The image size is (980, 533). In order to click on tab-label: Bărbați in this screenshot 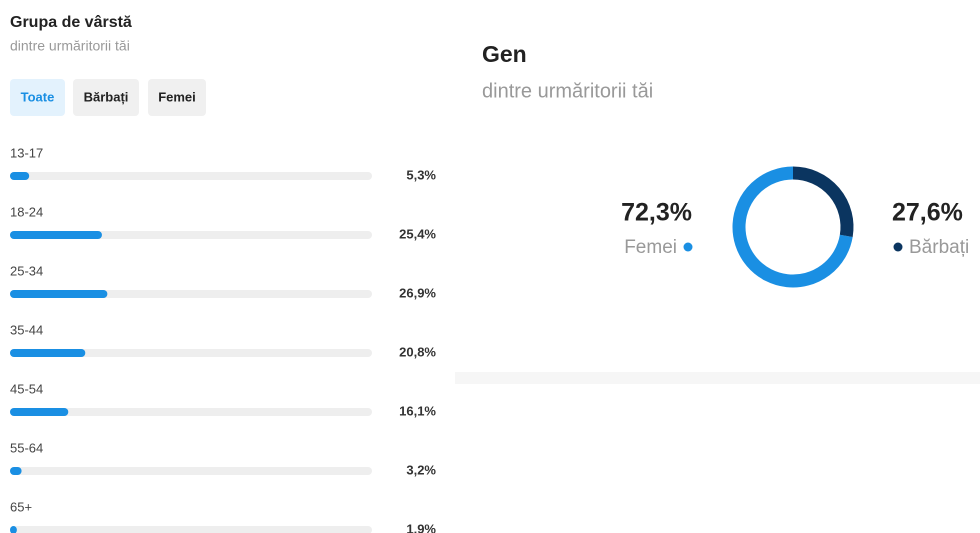, I will do `click(106, 96)`.